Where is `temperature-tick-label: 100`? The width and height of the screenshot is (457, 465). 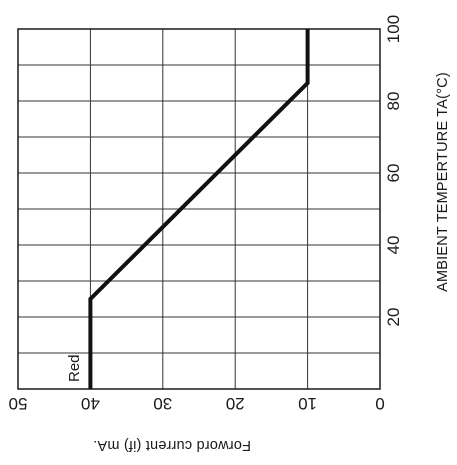 temperature-tick-label: 100 is located at coordinates (393, 29).